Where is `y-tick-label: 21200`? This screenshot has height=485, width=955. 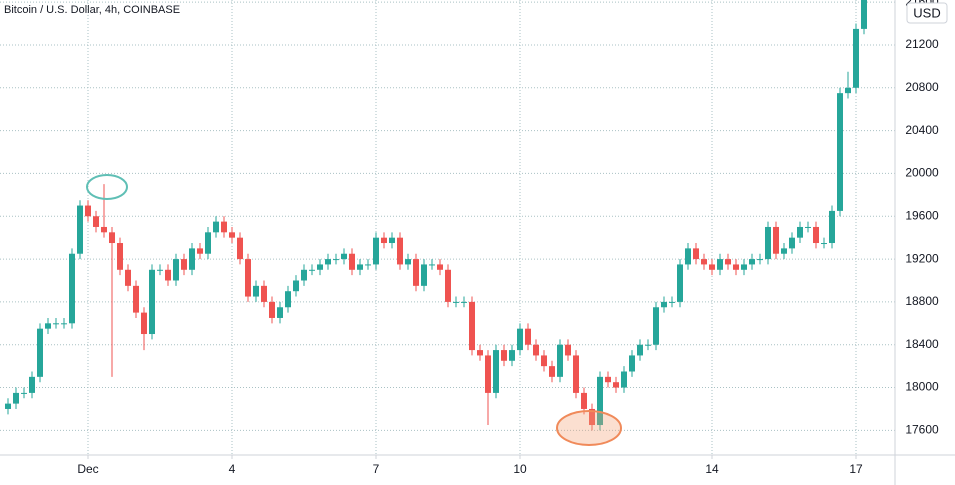
y-tick-label: 21200 is located at coordinates (922, 44).